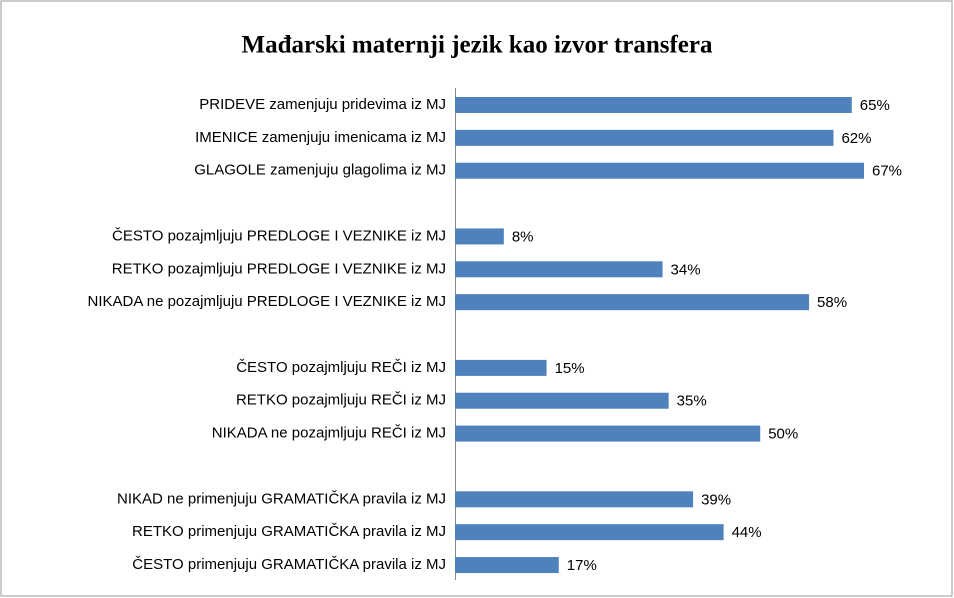  I want to click on value-label: 62%, so click(856, 138).